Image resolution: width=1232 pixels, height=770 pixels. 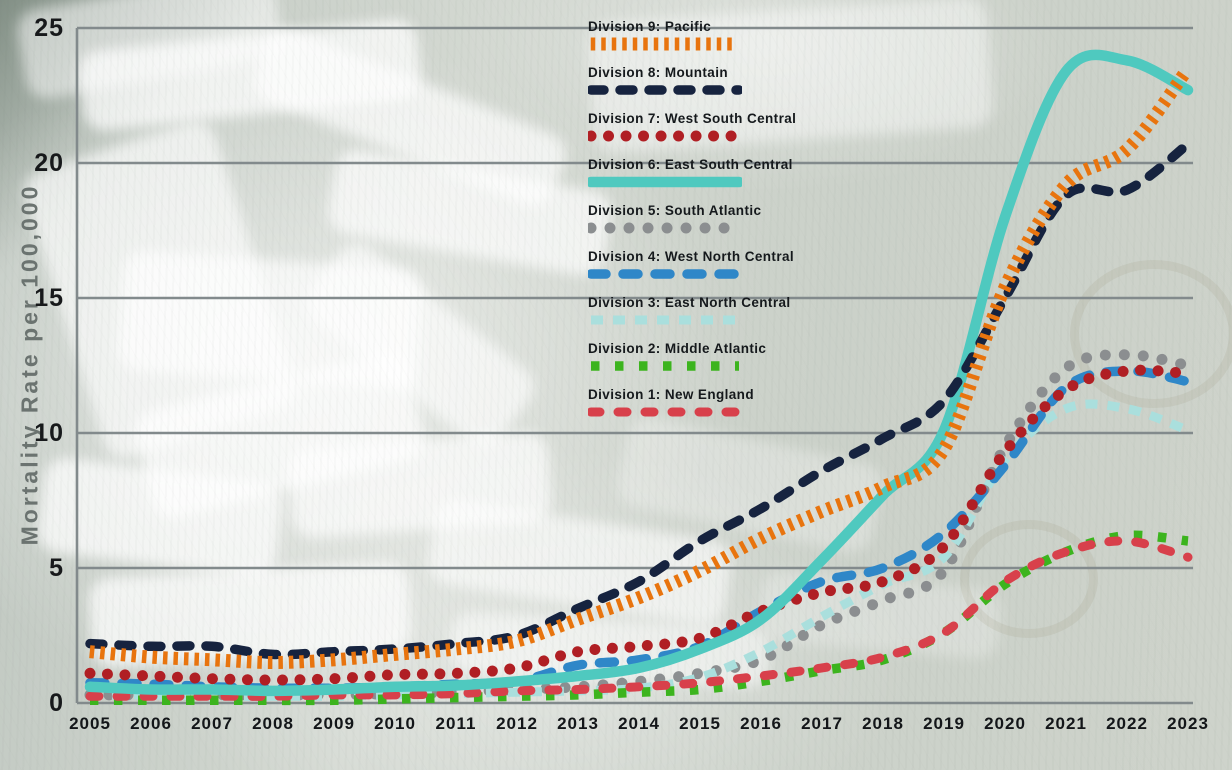 I want to click on x-tick-label: 2010, so click(x=395, y=723).